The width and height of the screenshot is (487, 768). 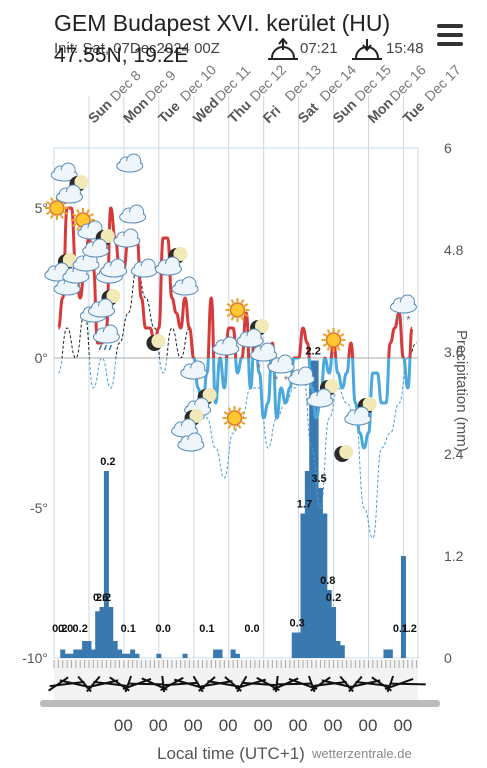 What do you see at coordinates (302, 82) in the screenshot?
I see `day-date: Dec 13` at bounding box center [302, 82].